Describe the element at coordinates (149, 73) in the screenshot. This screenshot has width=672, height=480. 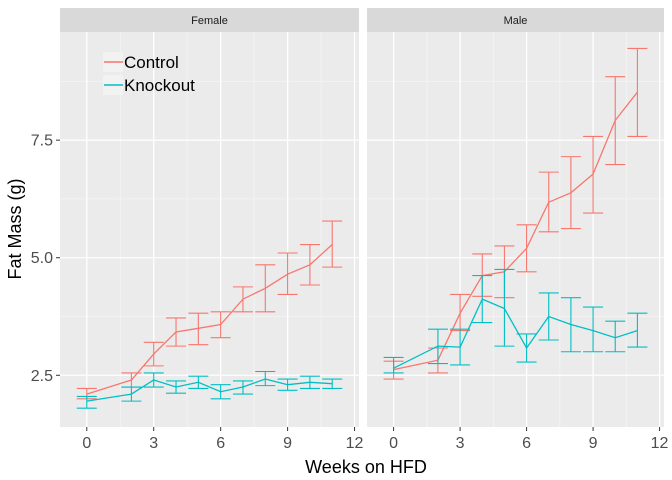
I see `legend: Control Knockout` at that location.